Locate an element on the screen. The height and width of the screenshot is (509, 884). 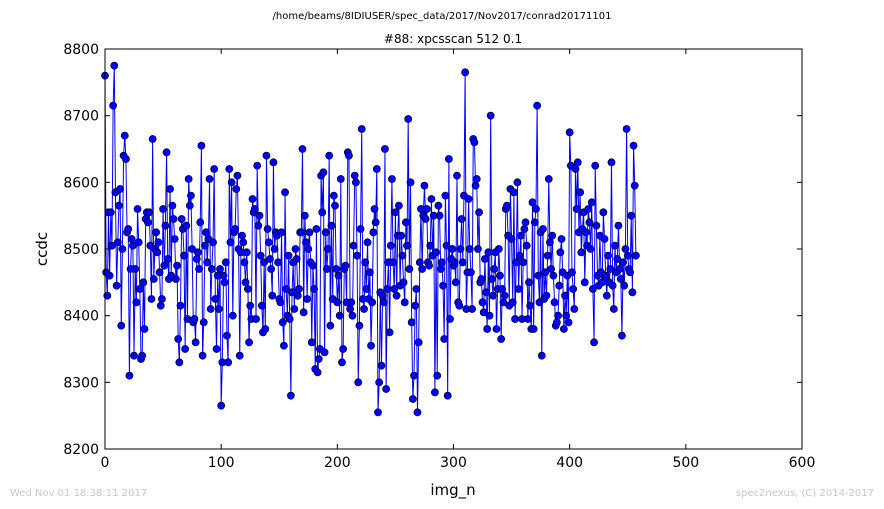
y-tick-label: 8600 is located at coordinates (81, 183).